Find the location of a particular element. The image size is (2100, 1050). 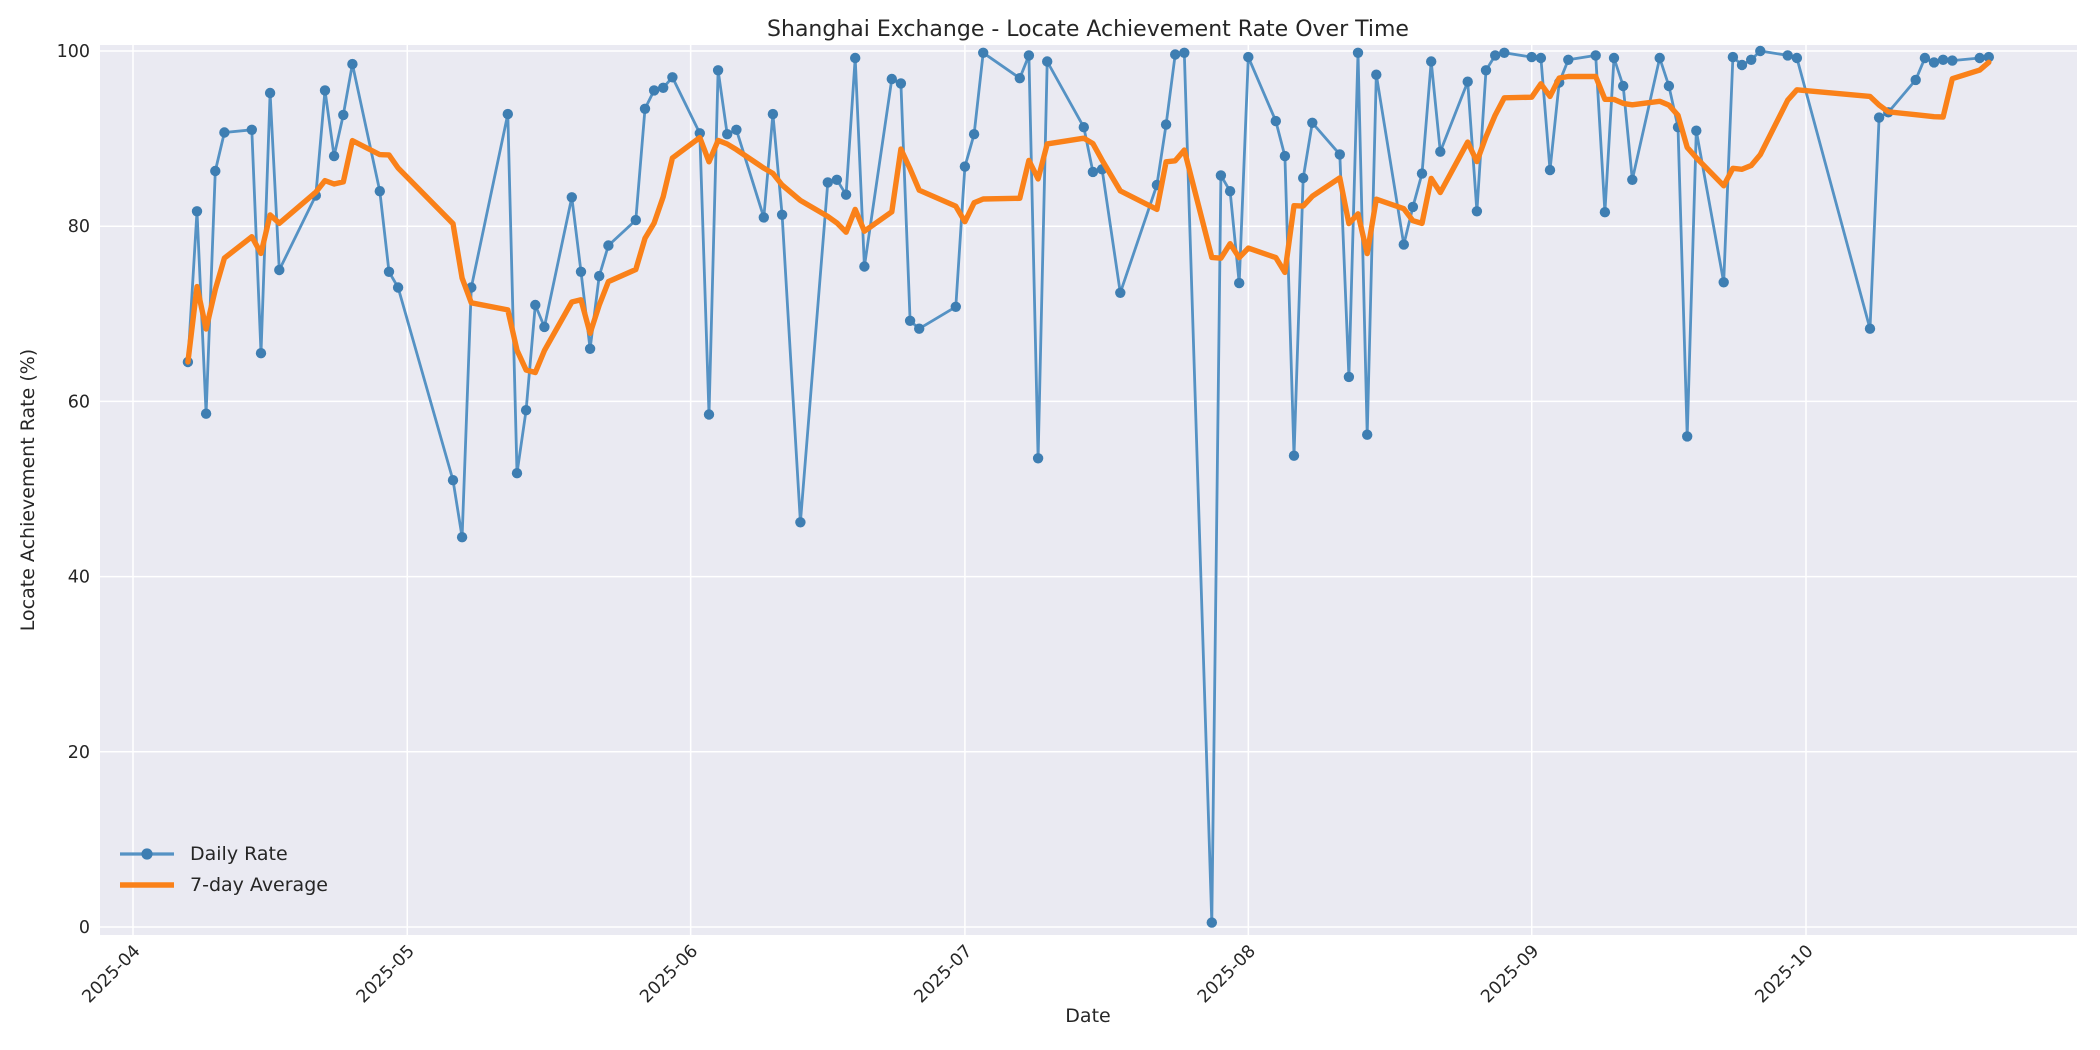

y-tick-label: 0 is located at coordinates (84, 928).